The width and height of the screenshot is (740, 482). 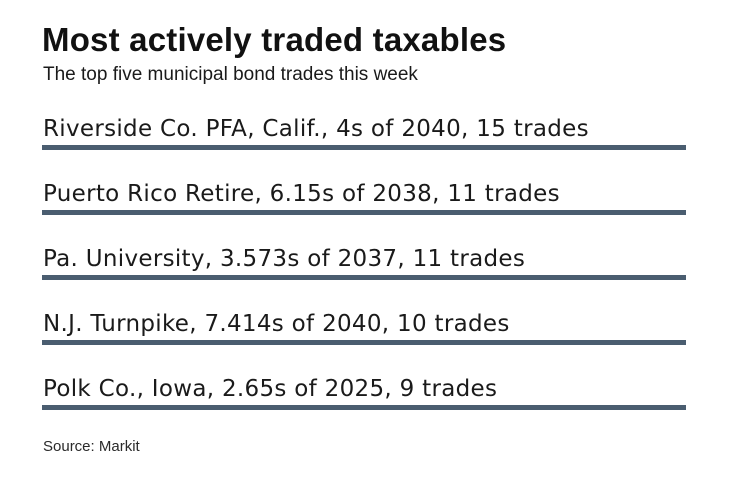 I want to click on trade-row: Polk Co., Iowa, 2.65s of 2025, 9 trades, so click(x=364, y=402).